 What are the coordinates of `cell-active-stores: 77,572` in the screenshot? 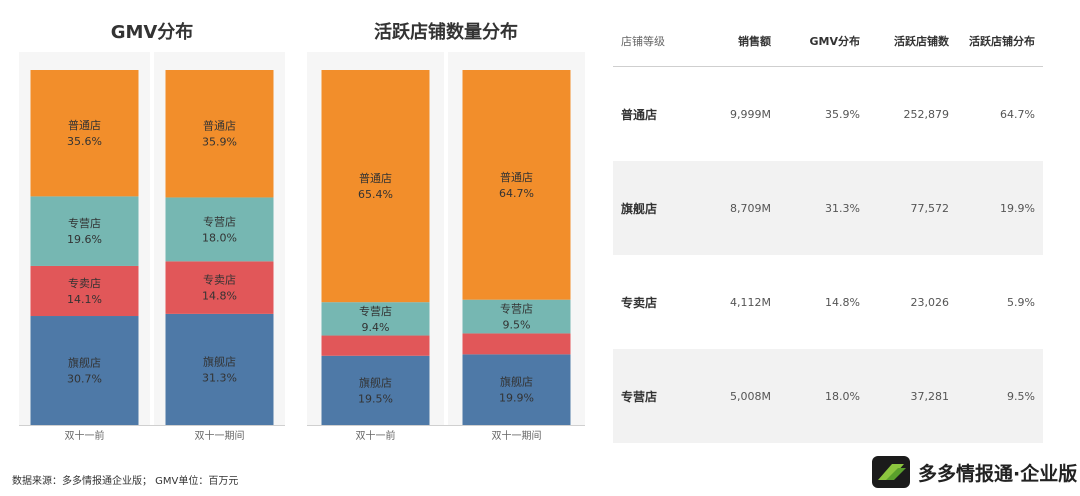 It's located at (930, 208).